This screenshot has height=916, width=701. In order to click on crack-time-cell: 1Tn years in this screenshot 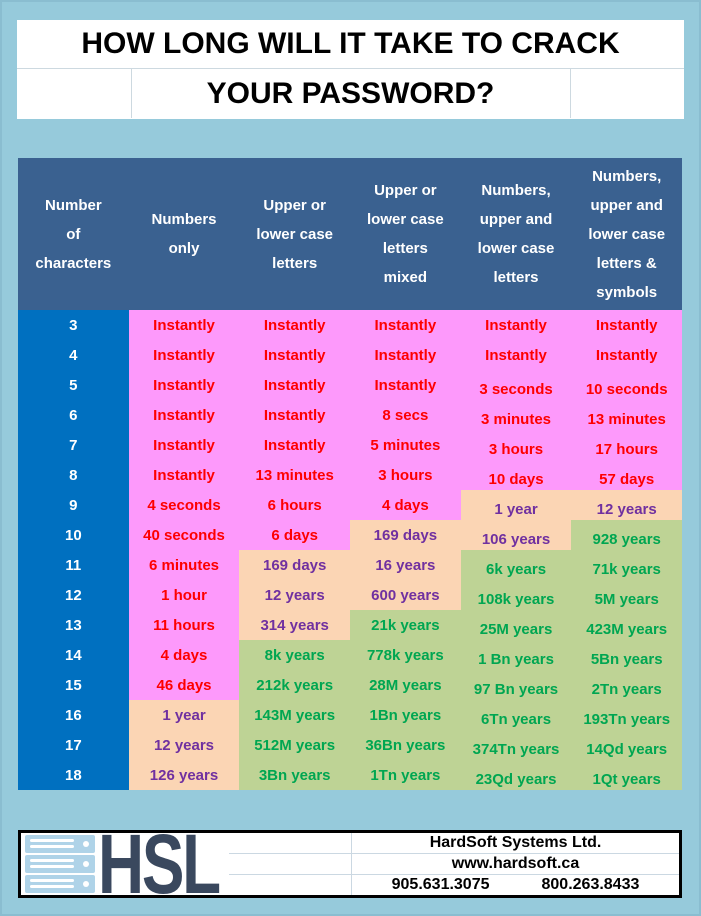, I will do `click(405, 775)`.